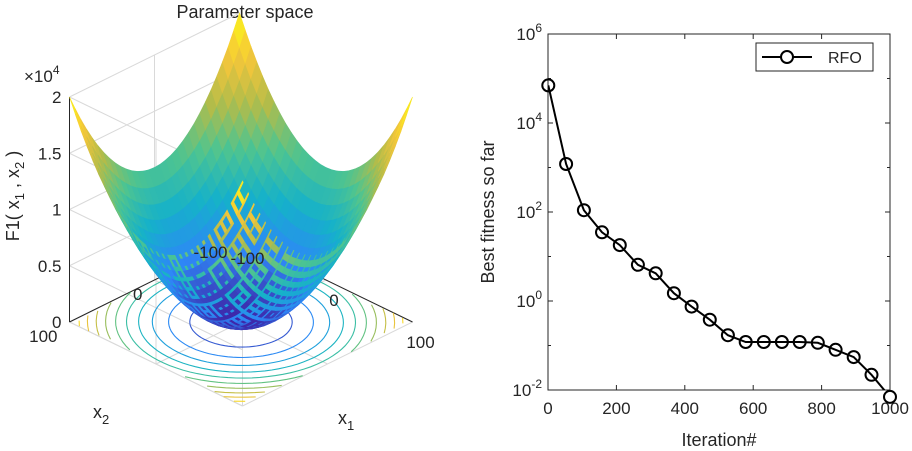 The width and height of the screenshot is (912, 451). I want to click on y-tick-labels: 10⁻² 10⁰ 10² 10⁴ 10⁶, so click(527, 210).